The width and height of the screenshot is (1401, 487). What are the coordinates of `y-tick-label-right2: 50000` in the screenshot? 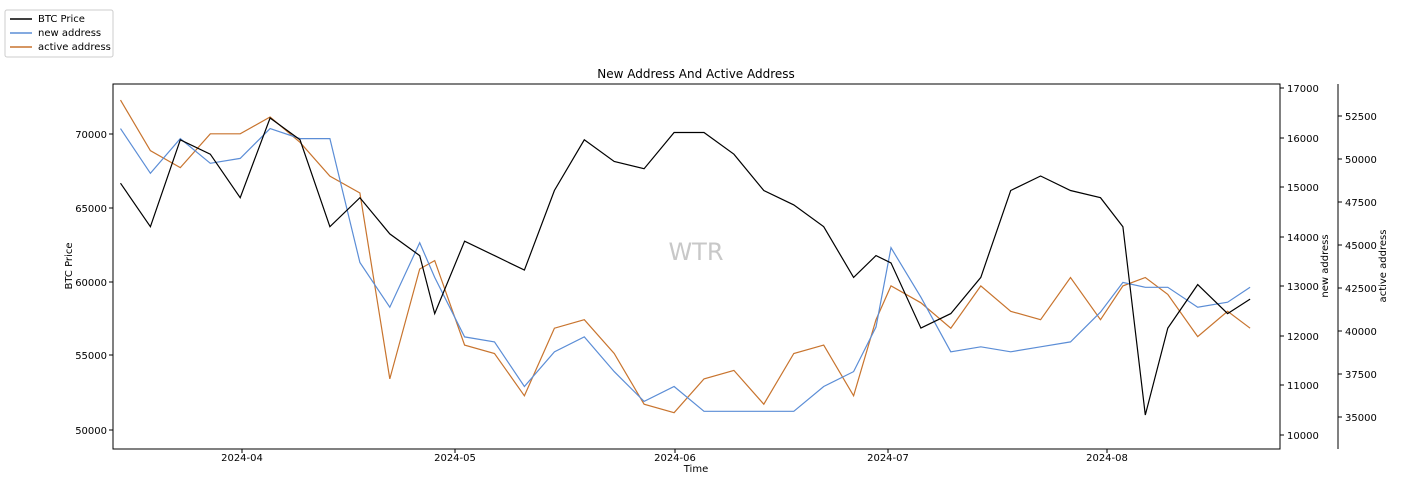 It's located at (1361, 160).